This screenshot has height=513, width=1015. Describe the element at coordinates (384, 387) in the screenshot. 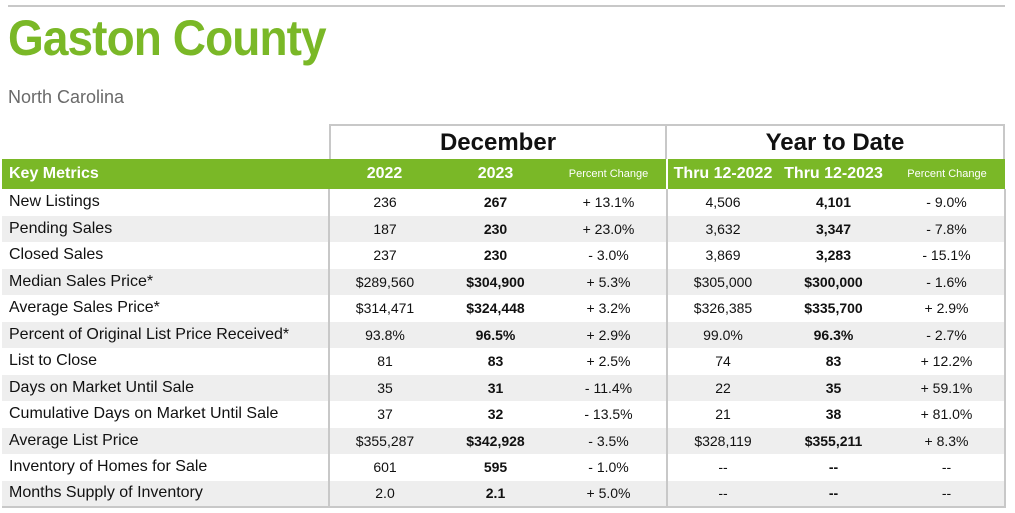

I see `value-dec-2022: 35` at that location.